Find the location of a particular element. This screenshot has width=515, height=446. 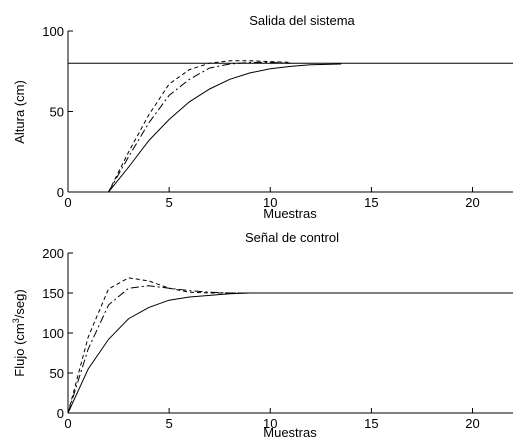

y-axis-label-main: Flujo (cm is located at coordinates (19, 349).